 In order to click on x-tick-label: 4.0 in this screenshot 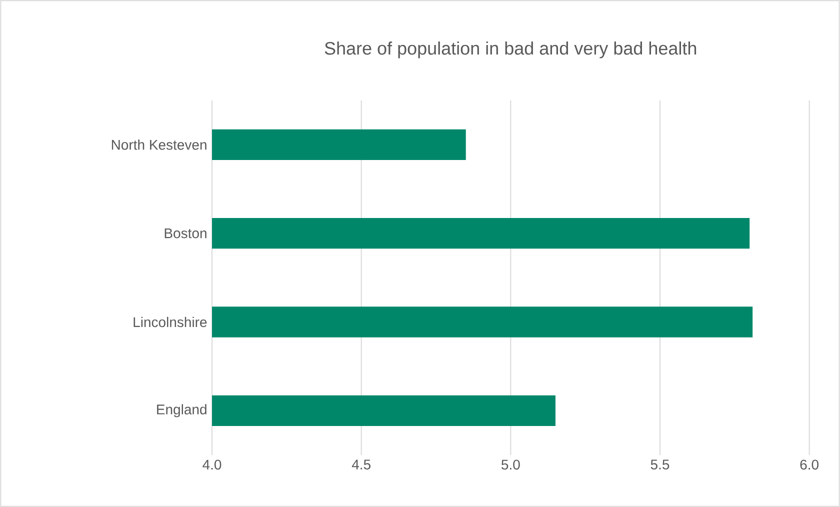, I will do `click(212, 465)`.